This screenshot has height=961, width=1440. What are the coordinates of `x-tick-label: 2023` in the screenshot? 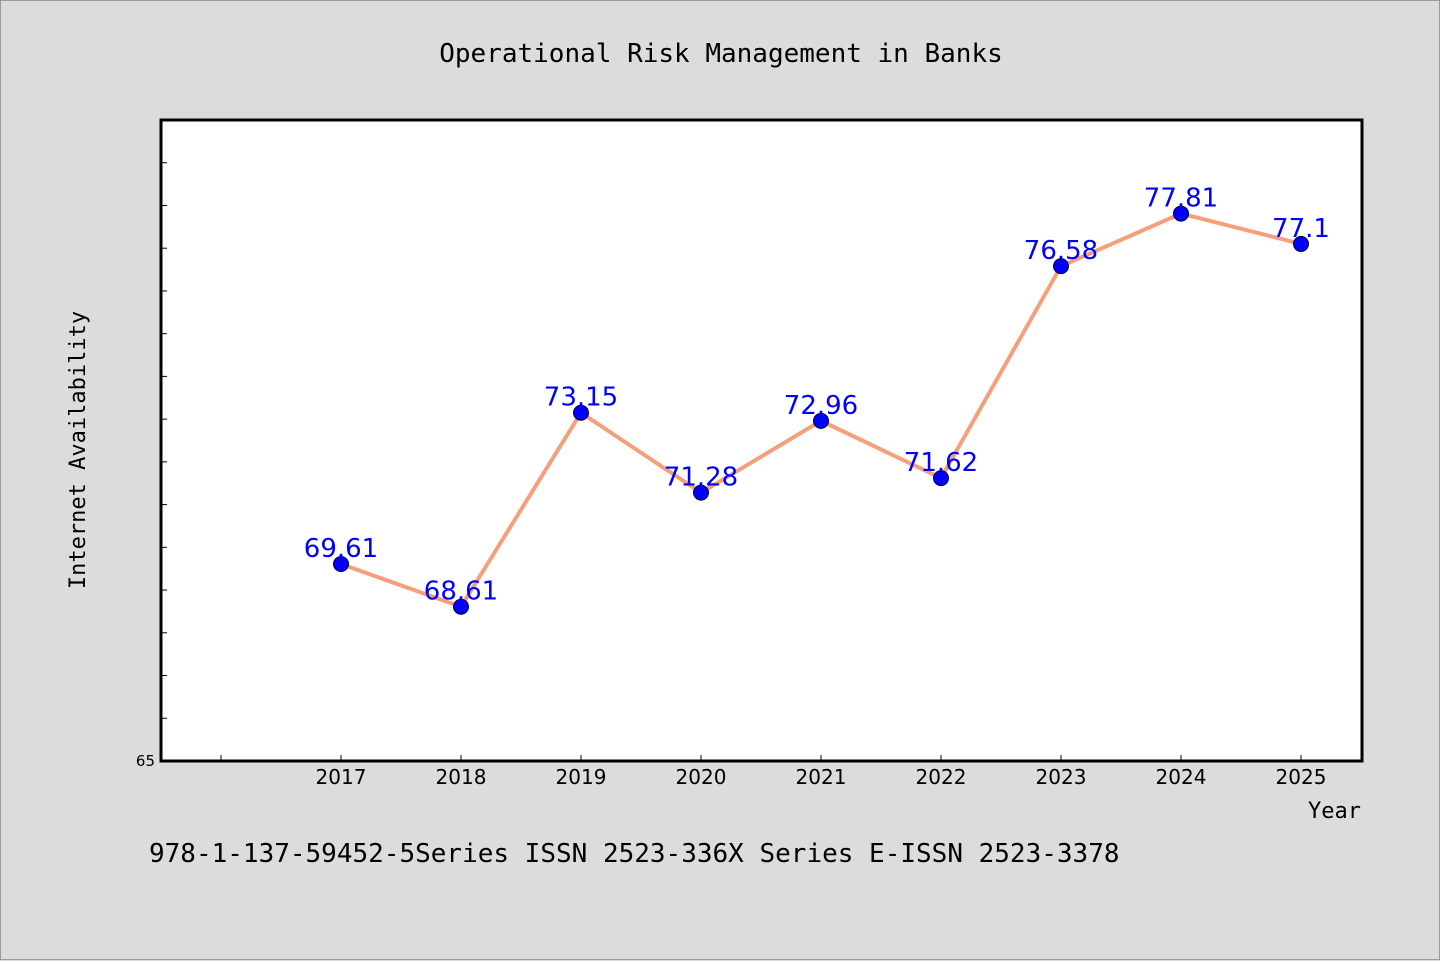 It's located at (1061, 777).